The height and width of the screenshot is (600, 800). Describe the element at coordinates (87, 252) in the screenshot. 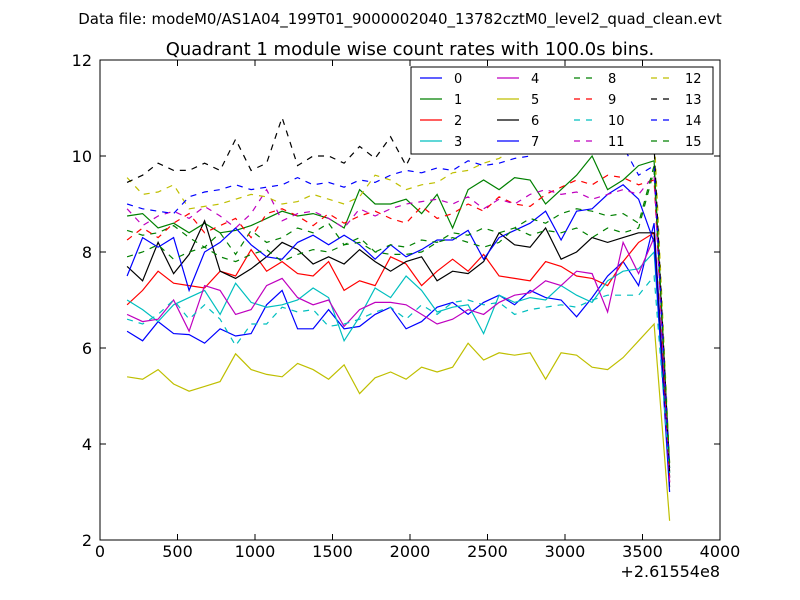

I see `y-tick-label: 8` at that location.